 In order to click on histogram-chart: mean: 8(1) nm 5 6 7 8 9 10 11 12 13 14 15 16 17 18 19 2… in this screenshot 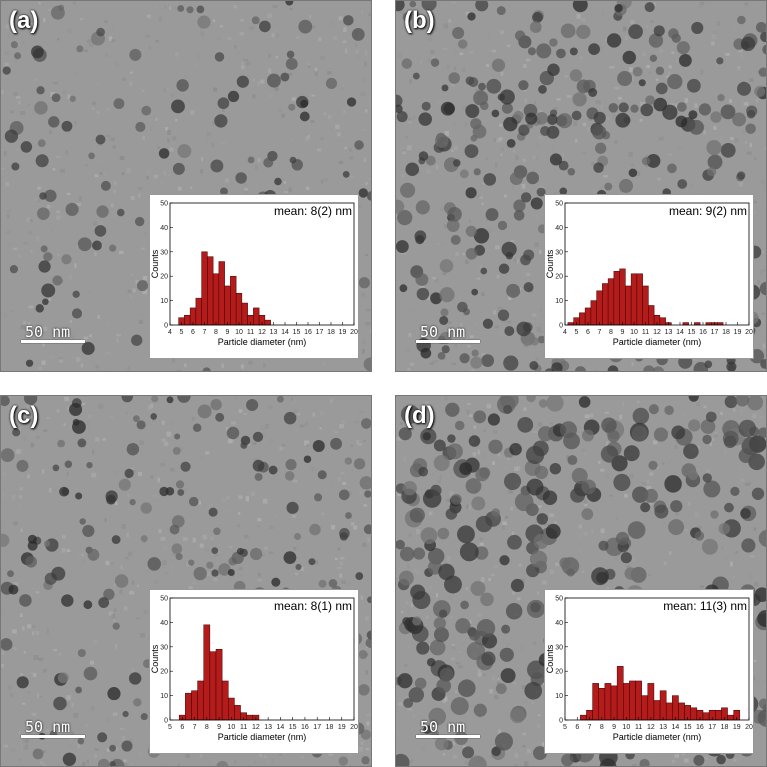, I will do `click(254, 669)`.